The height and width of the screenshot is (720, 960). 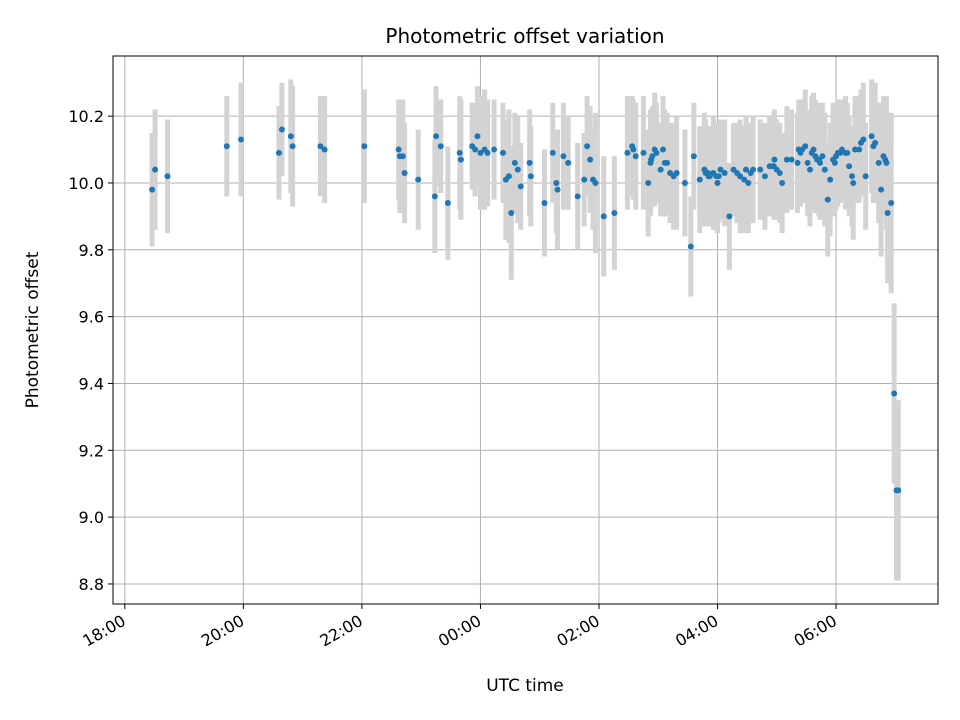 I want to click on y-tick-label: 8.8, so click(x=91, y=584).